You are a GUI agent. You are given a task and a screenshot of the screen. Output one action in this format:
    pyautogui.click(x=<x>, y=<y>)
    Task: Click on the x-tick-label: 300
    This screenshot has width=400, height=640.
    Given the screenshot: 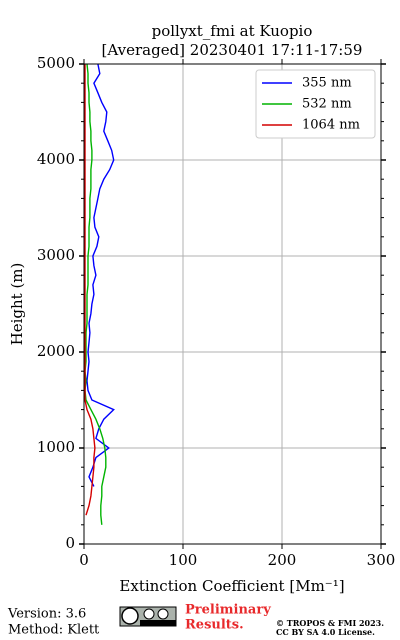 What is the action you would take?
    pyautogui.click(x=381, y=560)
    